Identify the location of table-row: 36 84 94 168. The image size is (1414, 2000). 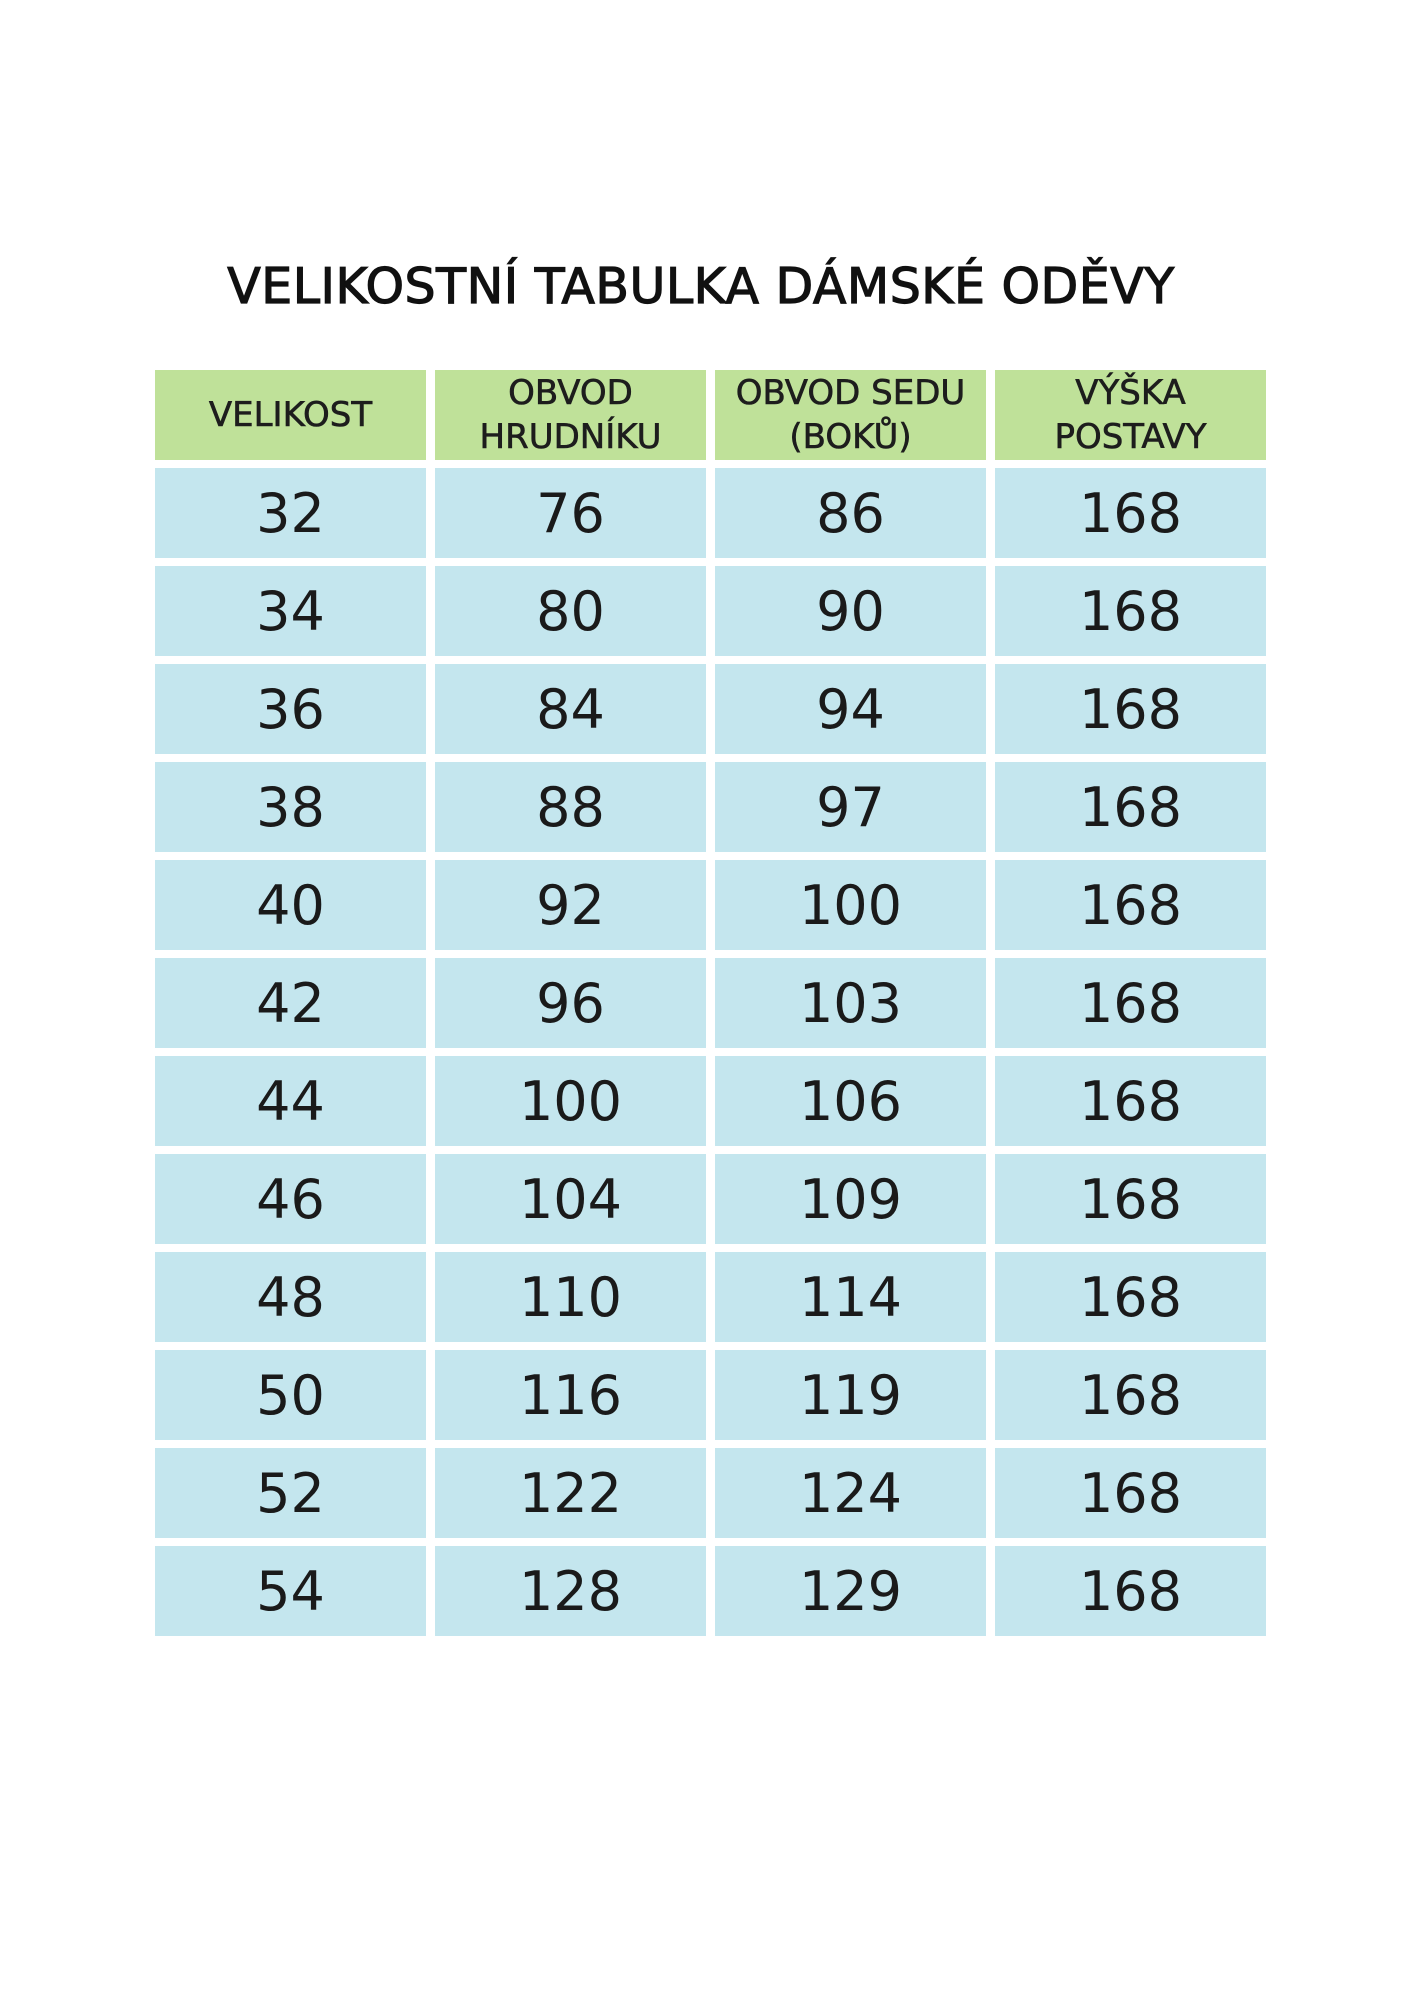
(710, 709).